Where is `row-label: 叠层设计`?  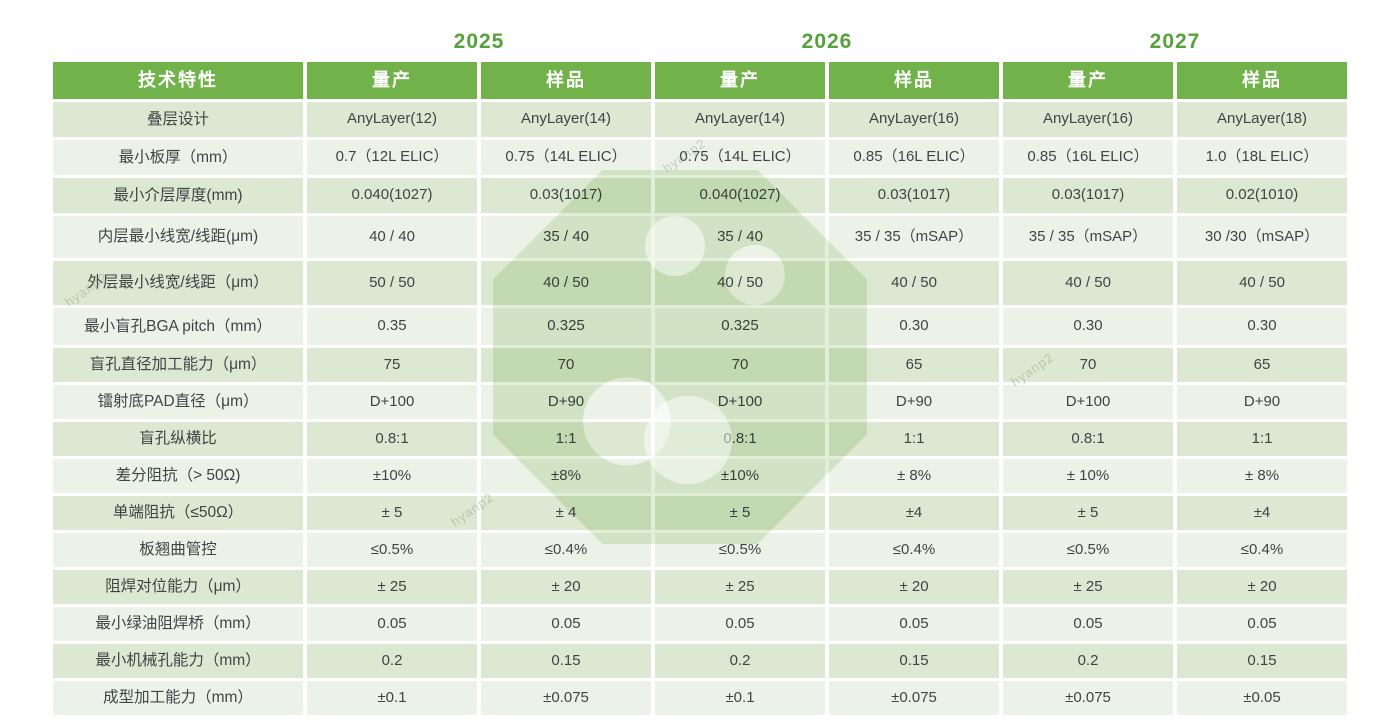 row-label: 叠层设计 is located at coordinates (178, 119).